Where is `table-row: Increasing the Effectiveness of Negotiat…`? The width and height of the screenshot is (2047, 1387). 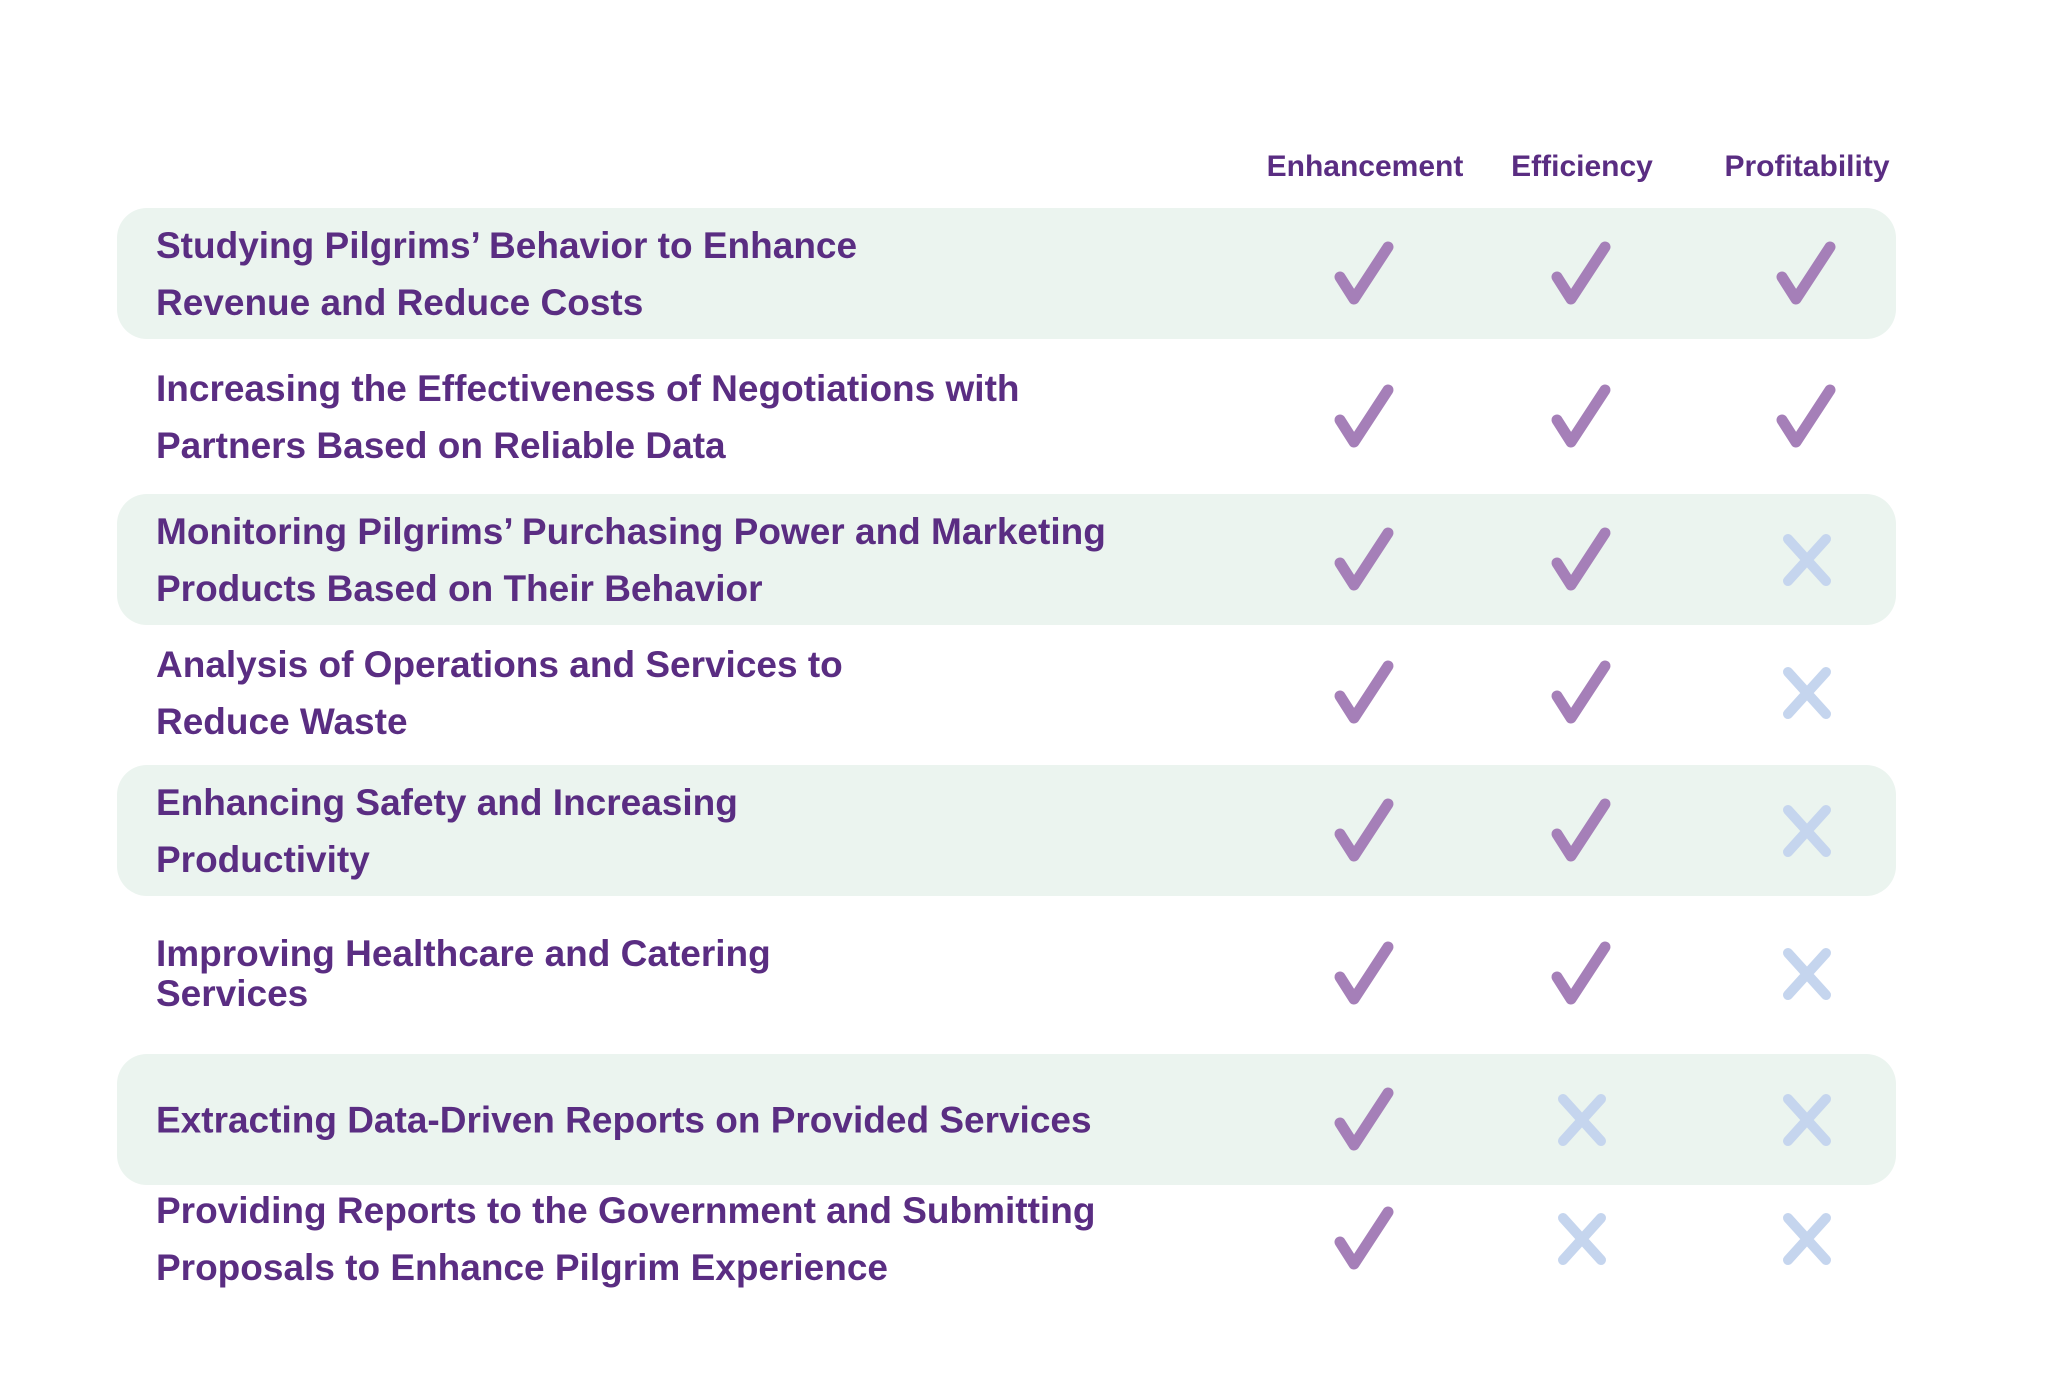 table-row: Increasing the Effectiveness of Negotiat… is located at coordinates (1006, 416).